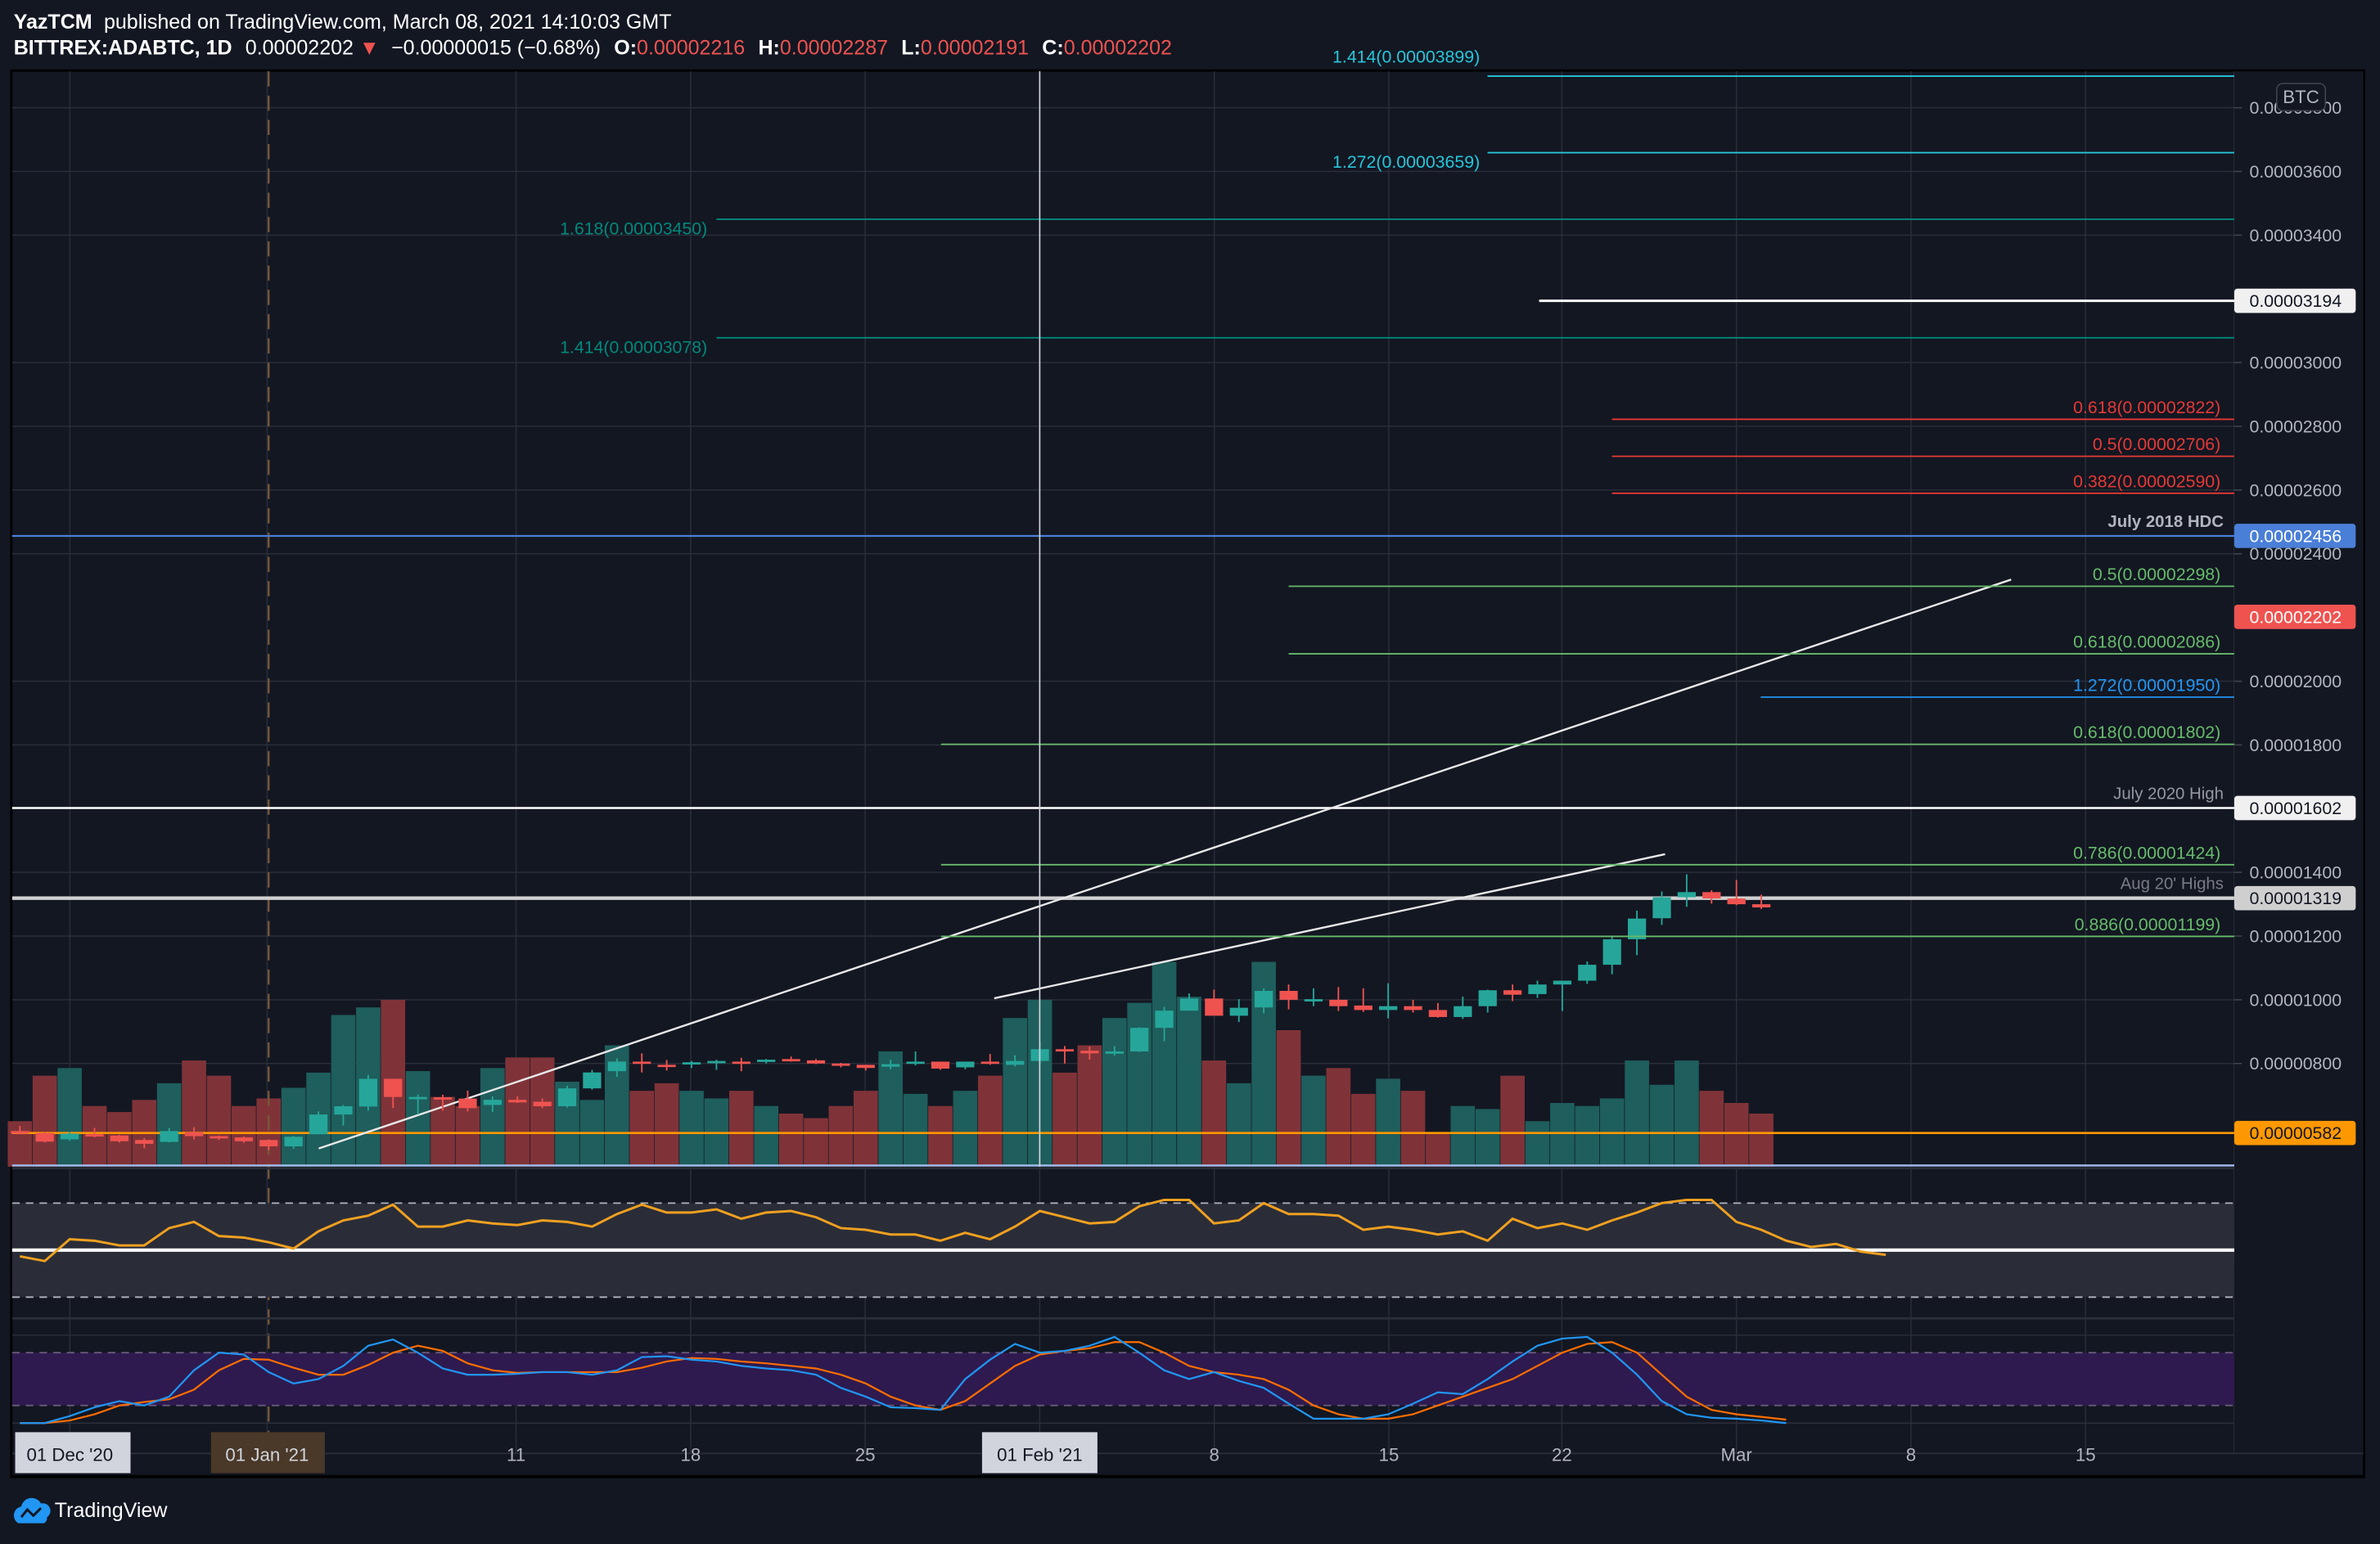 The height and width of the screenshot is (1544, 2380). What do you see at coordinates (891, 1012) in the screenshot?
I see `candlestick-series` at bounding box center [891, 1012].